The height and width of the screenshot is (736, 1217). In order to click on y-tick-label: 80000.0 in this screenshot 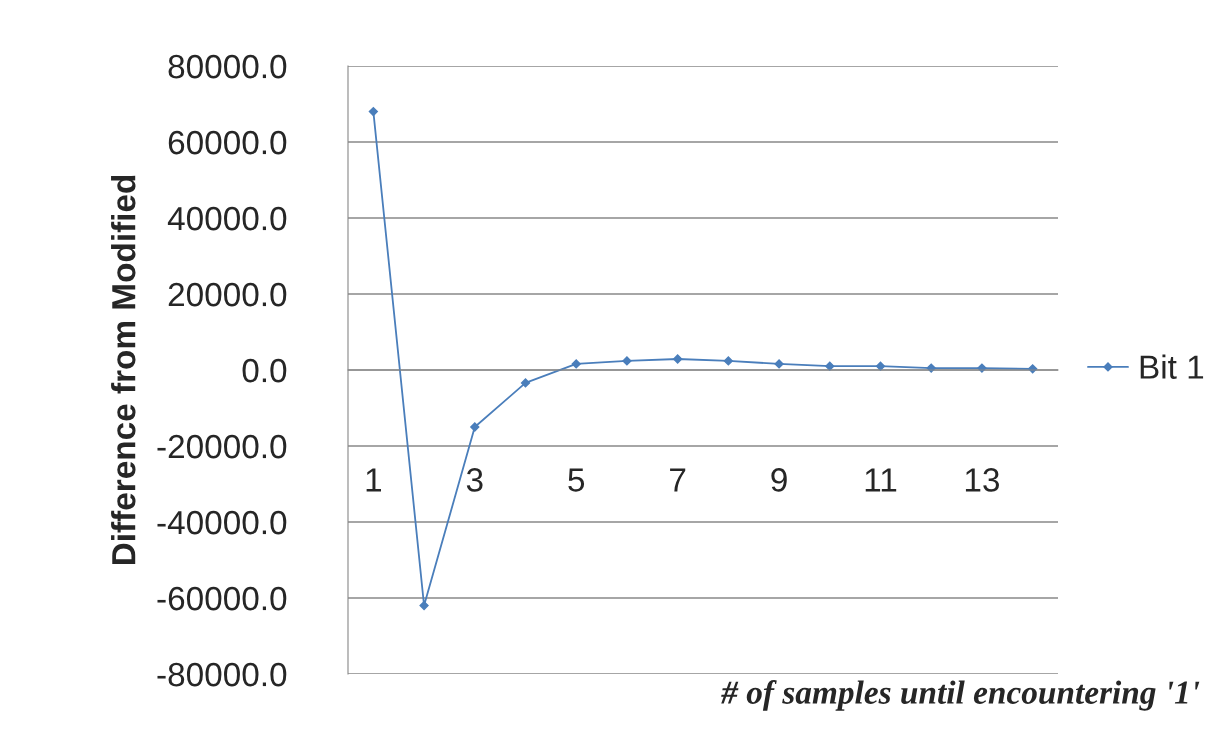, I will do `click(227, 66)`.